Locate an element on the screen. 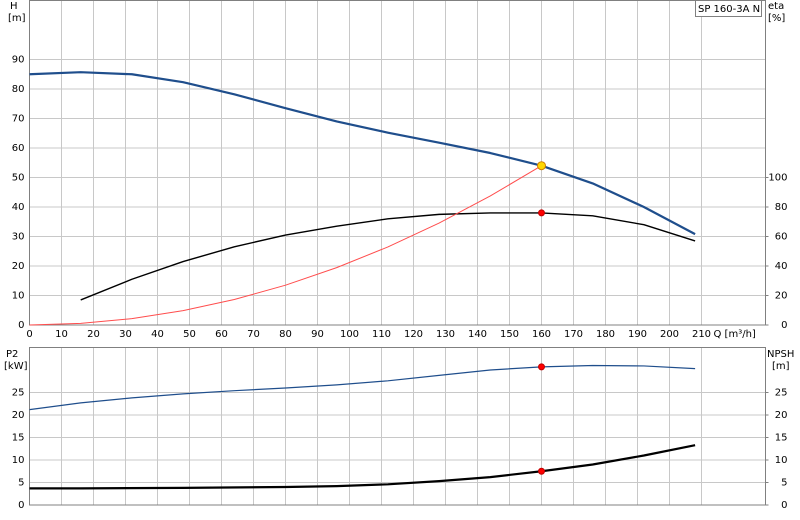  y2-tick-label: 60 is located at coordinates (781, 237).